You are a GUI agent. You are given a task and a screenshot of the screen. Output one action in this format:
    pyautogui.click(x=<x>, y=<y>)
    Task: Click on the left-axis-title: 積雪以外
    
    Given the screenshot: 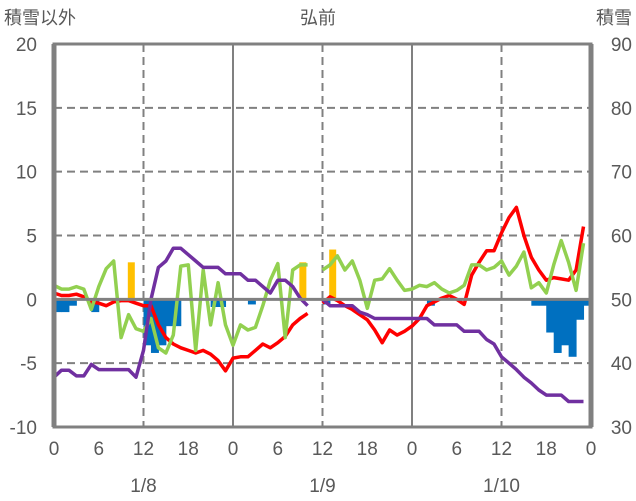 What is the action you would take?
    pyautogui.click(x=40, y=18)
    